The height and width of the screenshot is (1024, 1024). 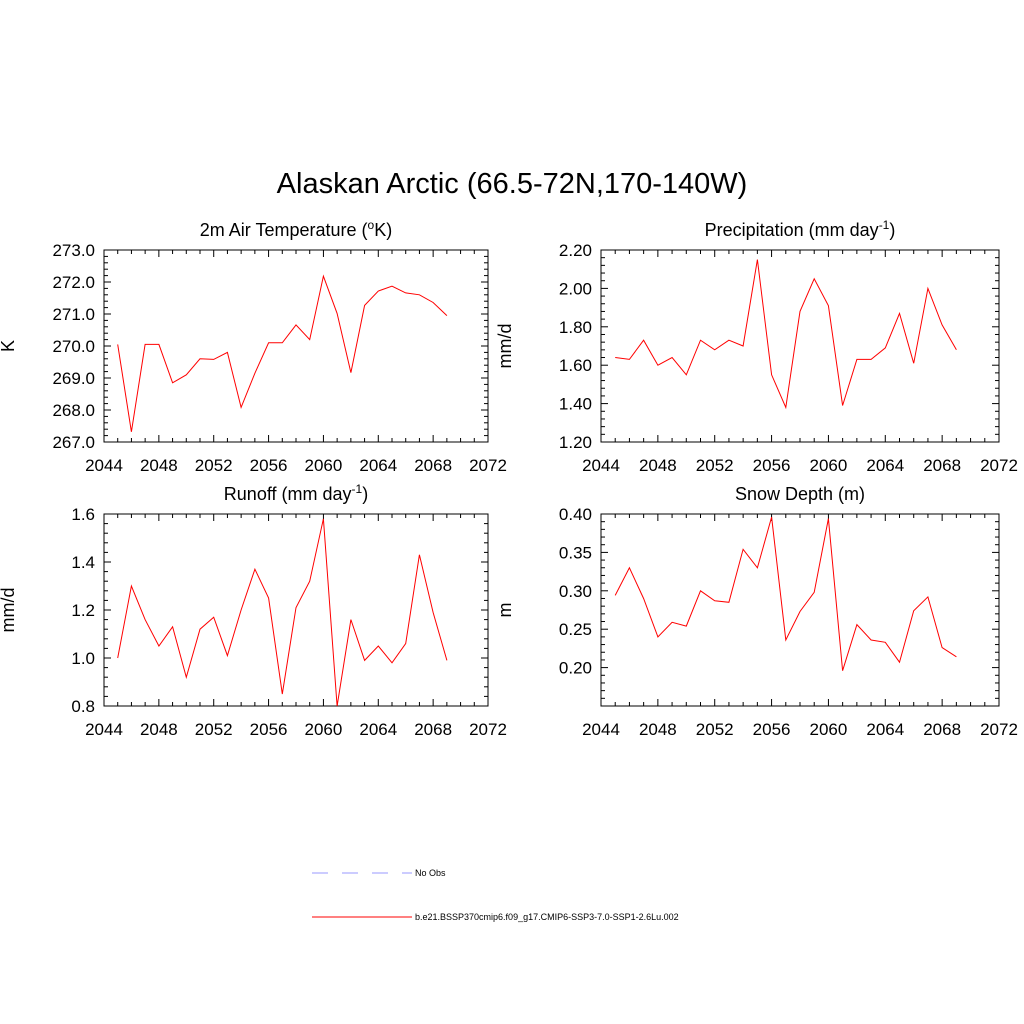 What do you see at coordinates (575, 591) in the screenshot?
I see `y-tick-label-snow-depth: 0.30` at bounding box center [575, 591].